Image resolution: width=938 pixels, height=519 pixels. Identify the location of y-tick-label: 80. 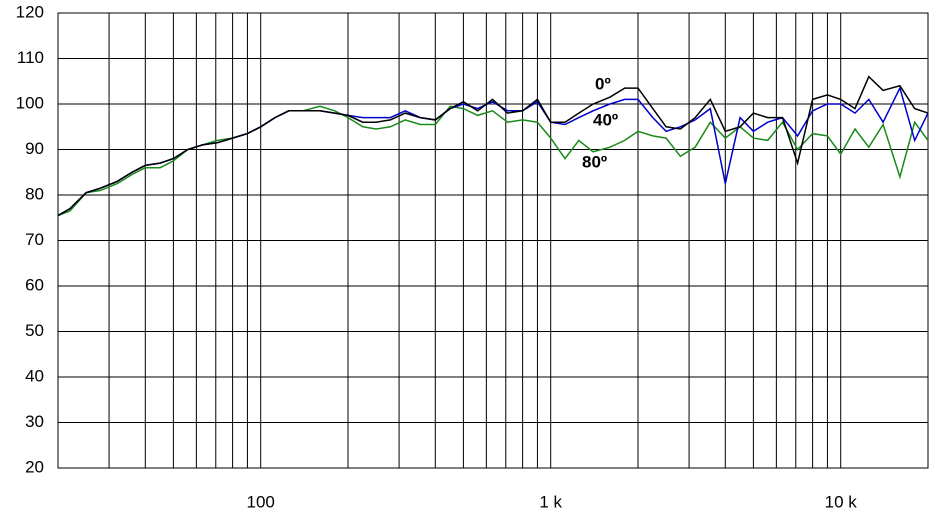
(34, 193).